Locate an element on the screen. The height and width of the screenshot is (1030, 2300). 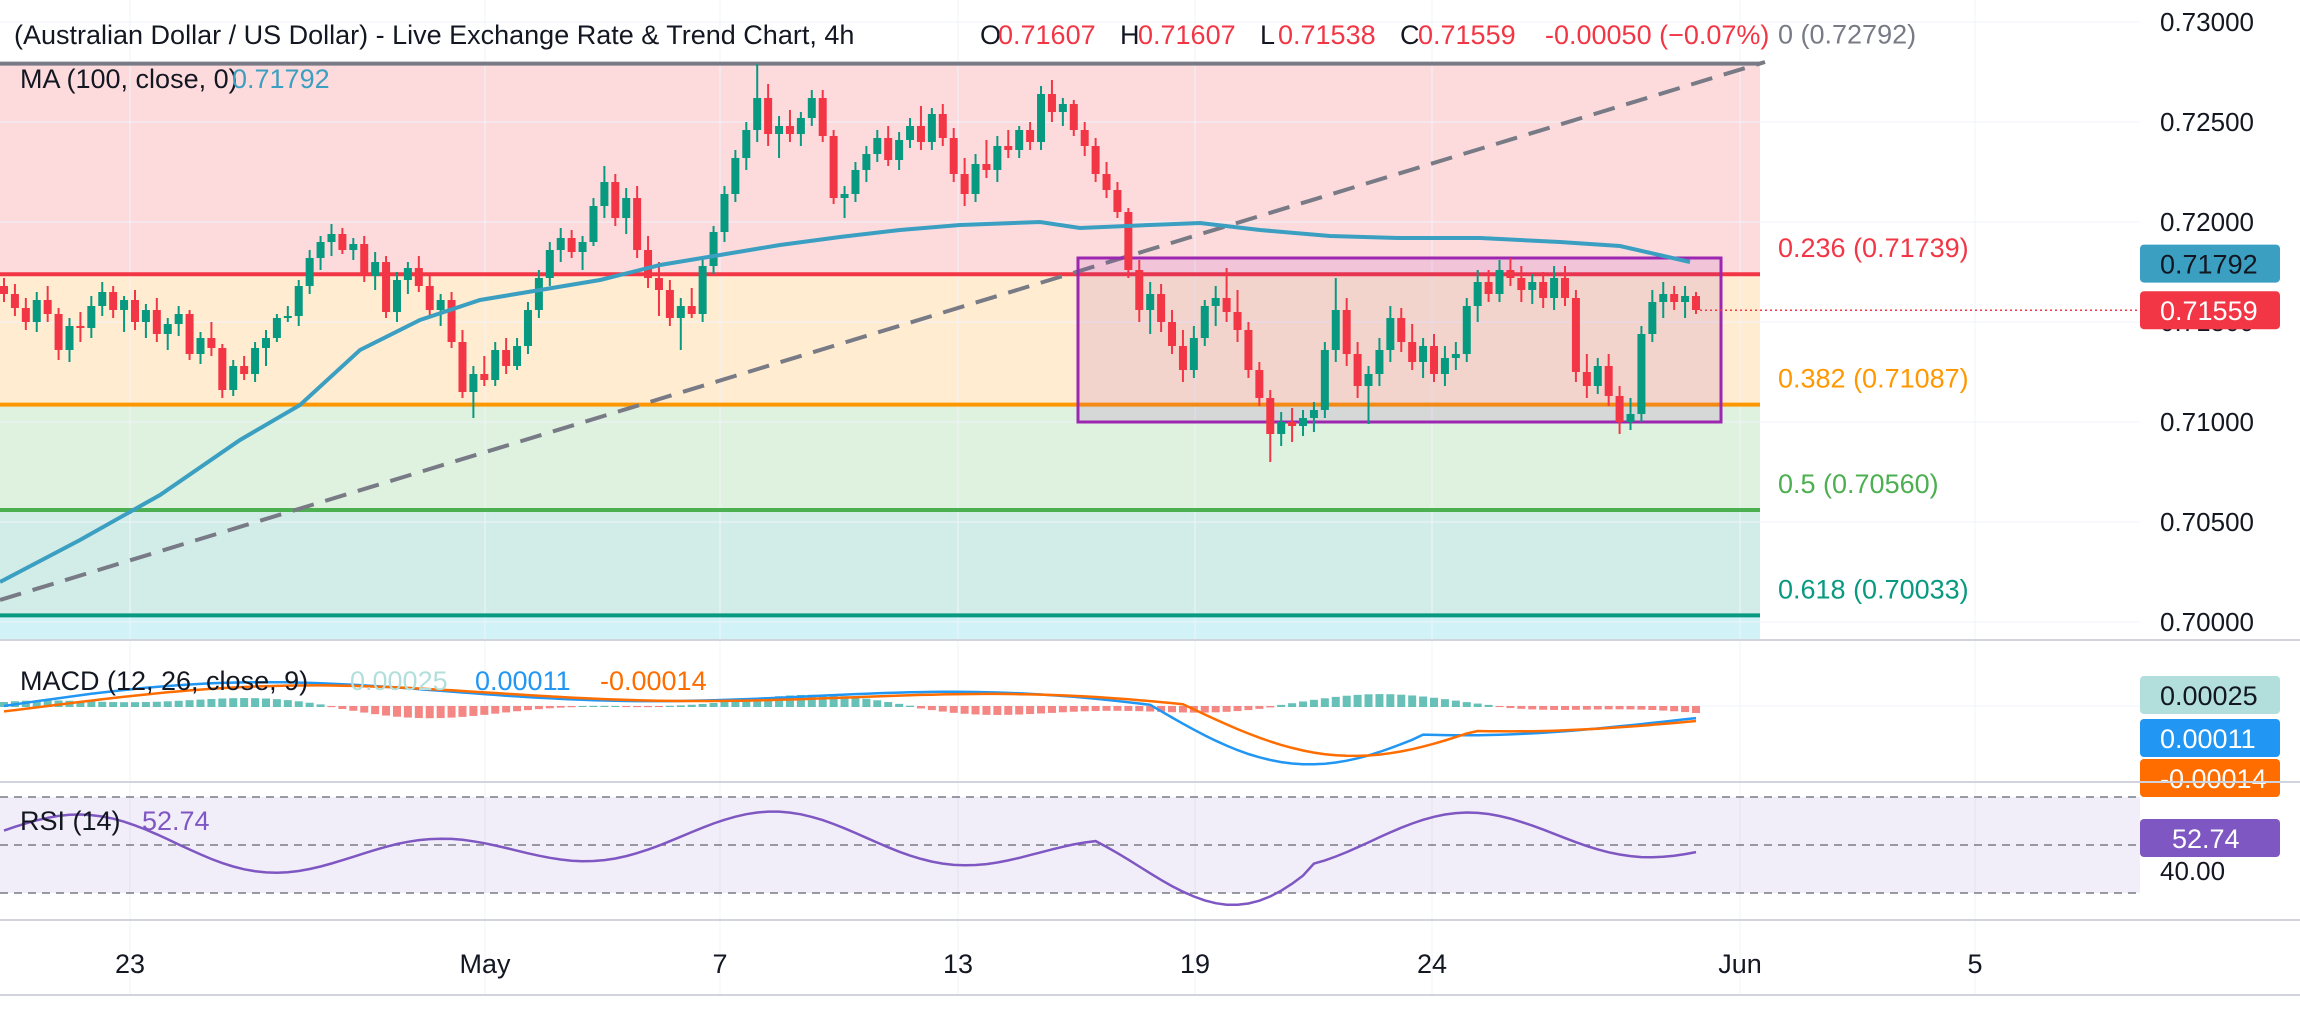
ohlc-H-label: H is located at coordinates (1130, 35).